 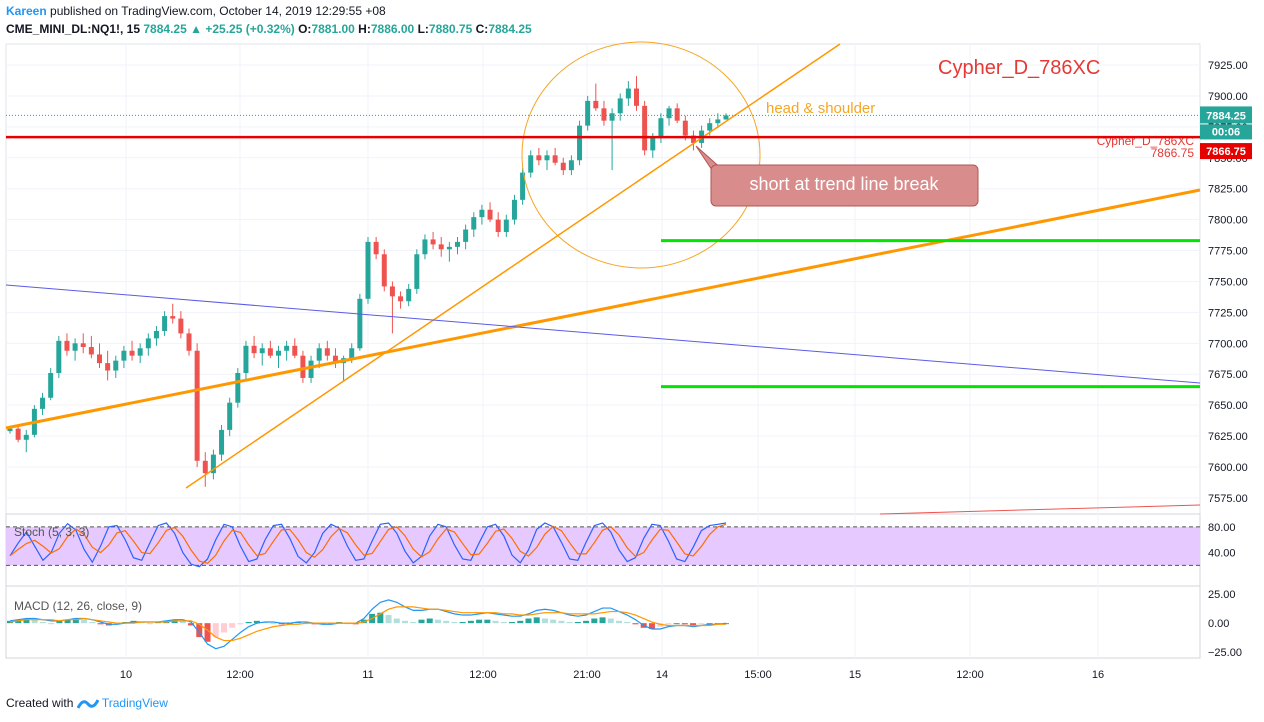 What do you see at coordinates (1173, 153) in the screenshot?
I see `level-value-label: 7866.75` at bounding box center [1173, 153].